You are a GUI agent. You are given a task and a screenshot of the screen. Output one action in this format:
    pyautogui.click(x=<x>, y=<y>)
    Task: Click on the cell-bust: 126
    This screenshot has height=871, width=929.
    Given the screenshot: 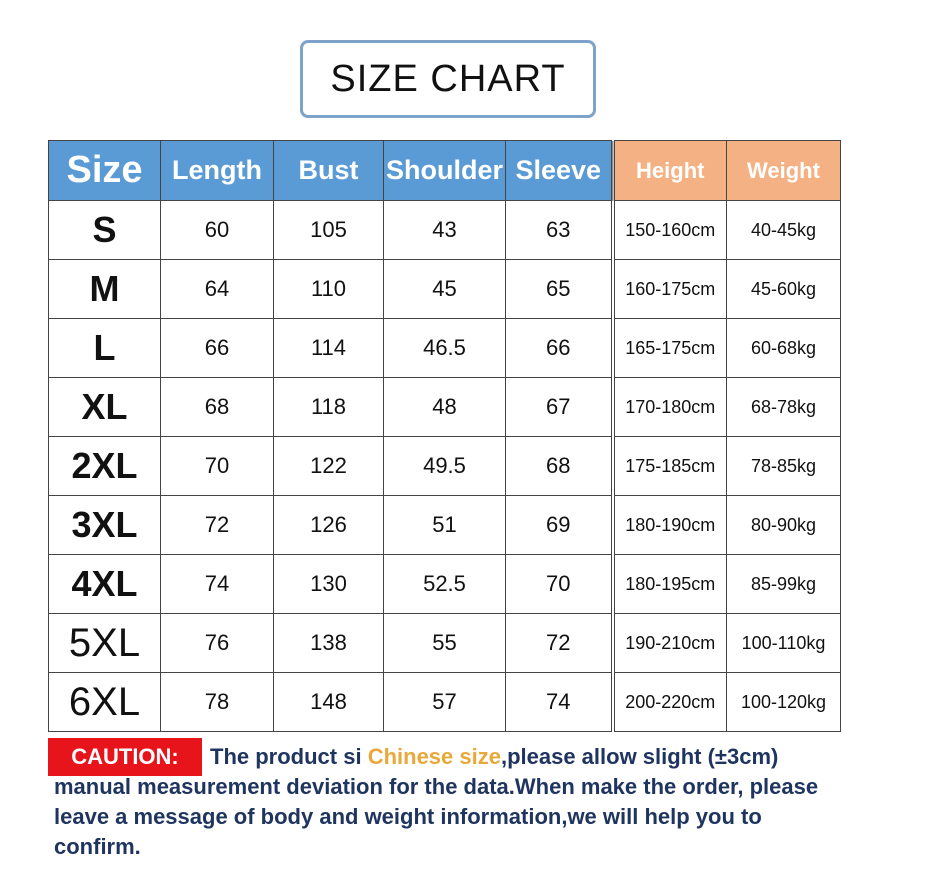 What is the action you would take?
    pyautogui.click(x=328, y=525)
    